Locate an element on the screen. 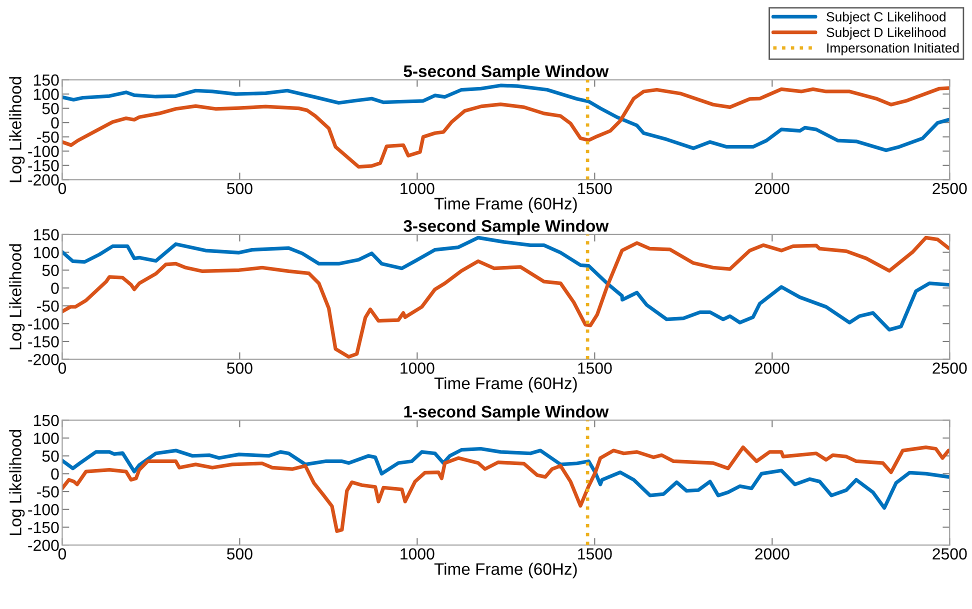 Image resolution: width=972 pixels, height=609 pixels. chart-title: 1-second Sample Window is located at coordinates (506, 413).